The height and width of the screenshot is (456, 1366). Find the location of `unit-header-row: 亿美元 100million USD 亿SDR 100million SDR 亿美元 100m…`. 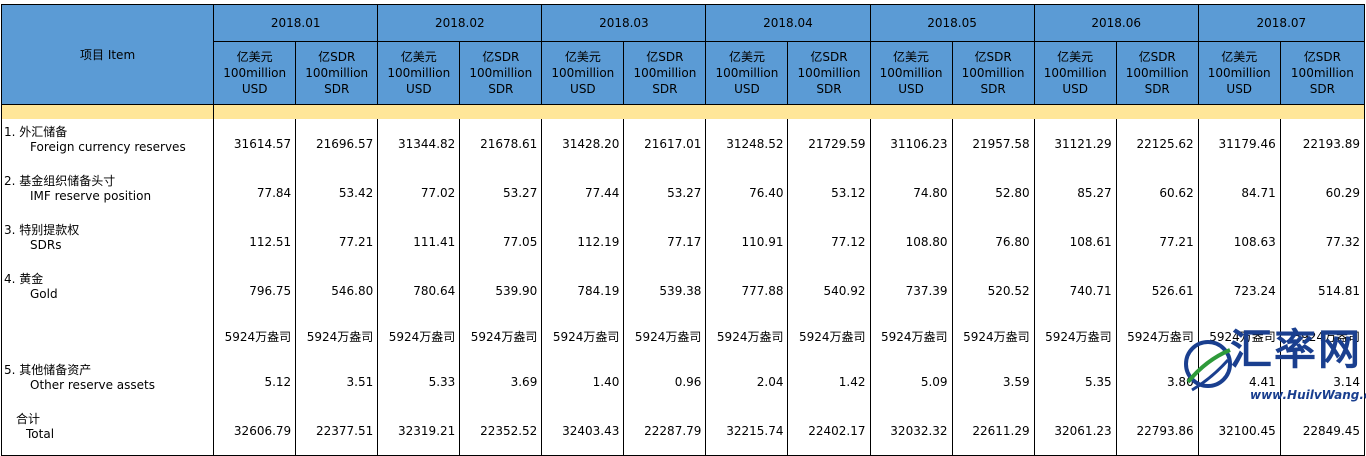

unit-header-row: 亿美元 100million USD 亿SDR 100million SDR 亿美元 100m… is located at coordinates (684, 73).